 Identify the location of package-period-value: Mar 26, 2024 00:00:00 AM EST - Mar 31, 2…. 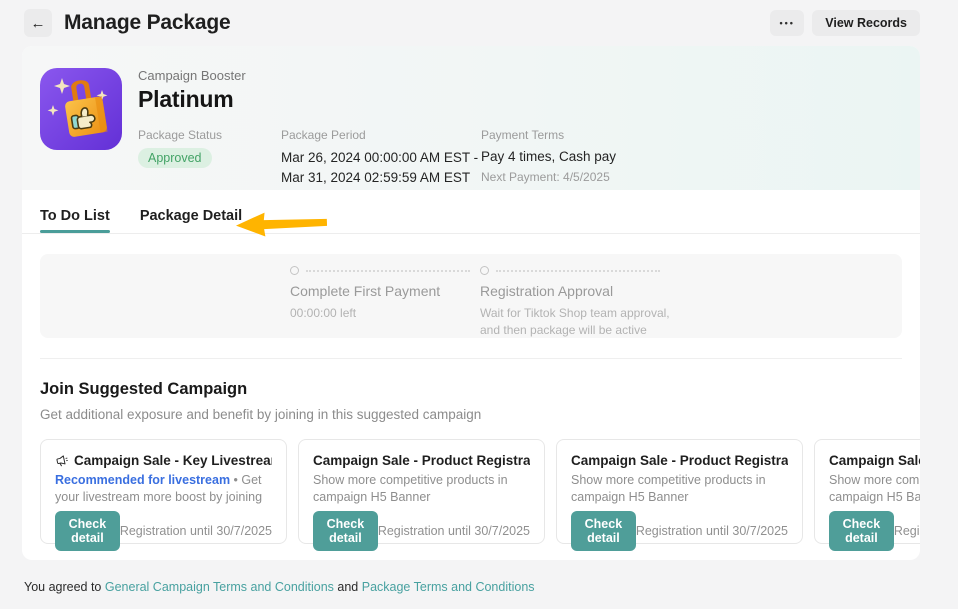
(381, 168).